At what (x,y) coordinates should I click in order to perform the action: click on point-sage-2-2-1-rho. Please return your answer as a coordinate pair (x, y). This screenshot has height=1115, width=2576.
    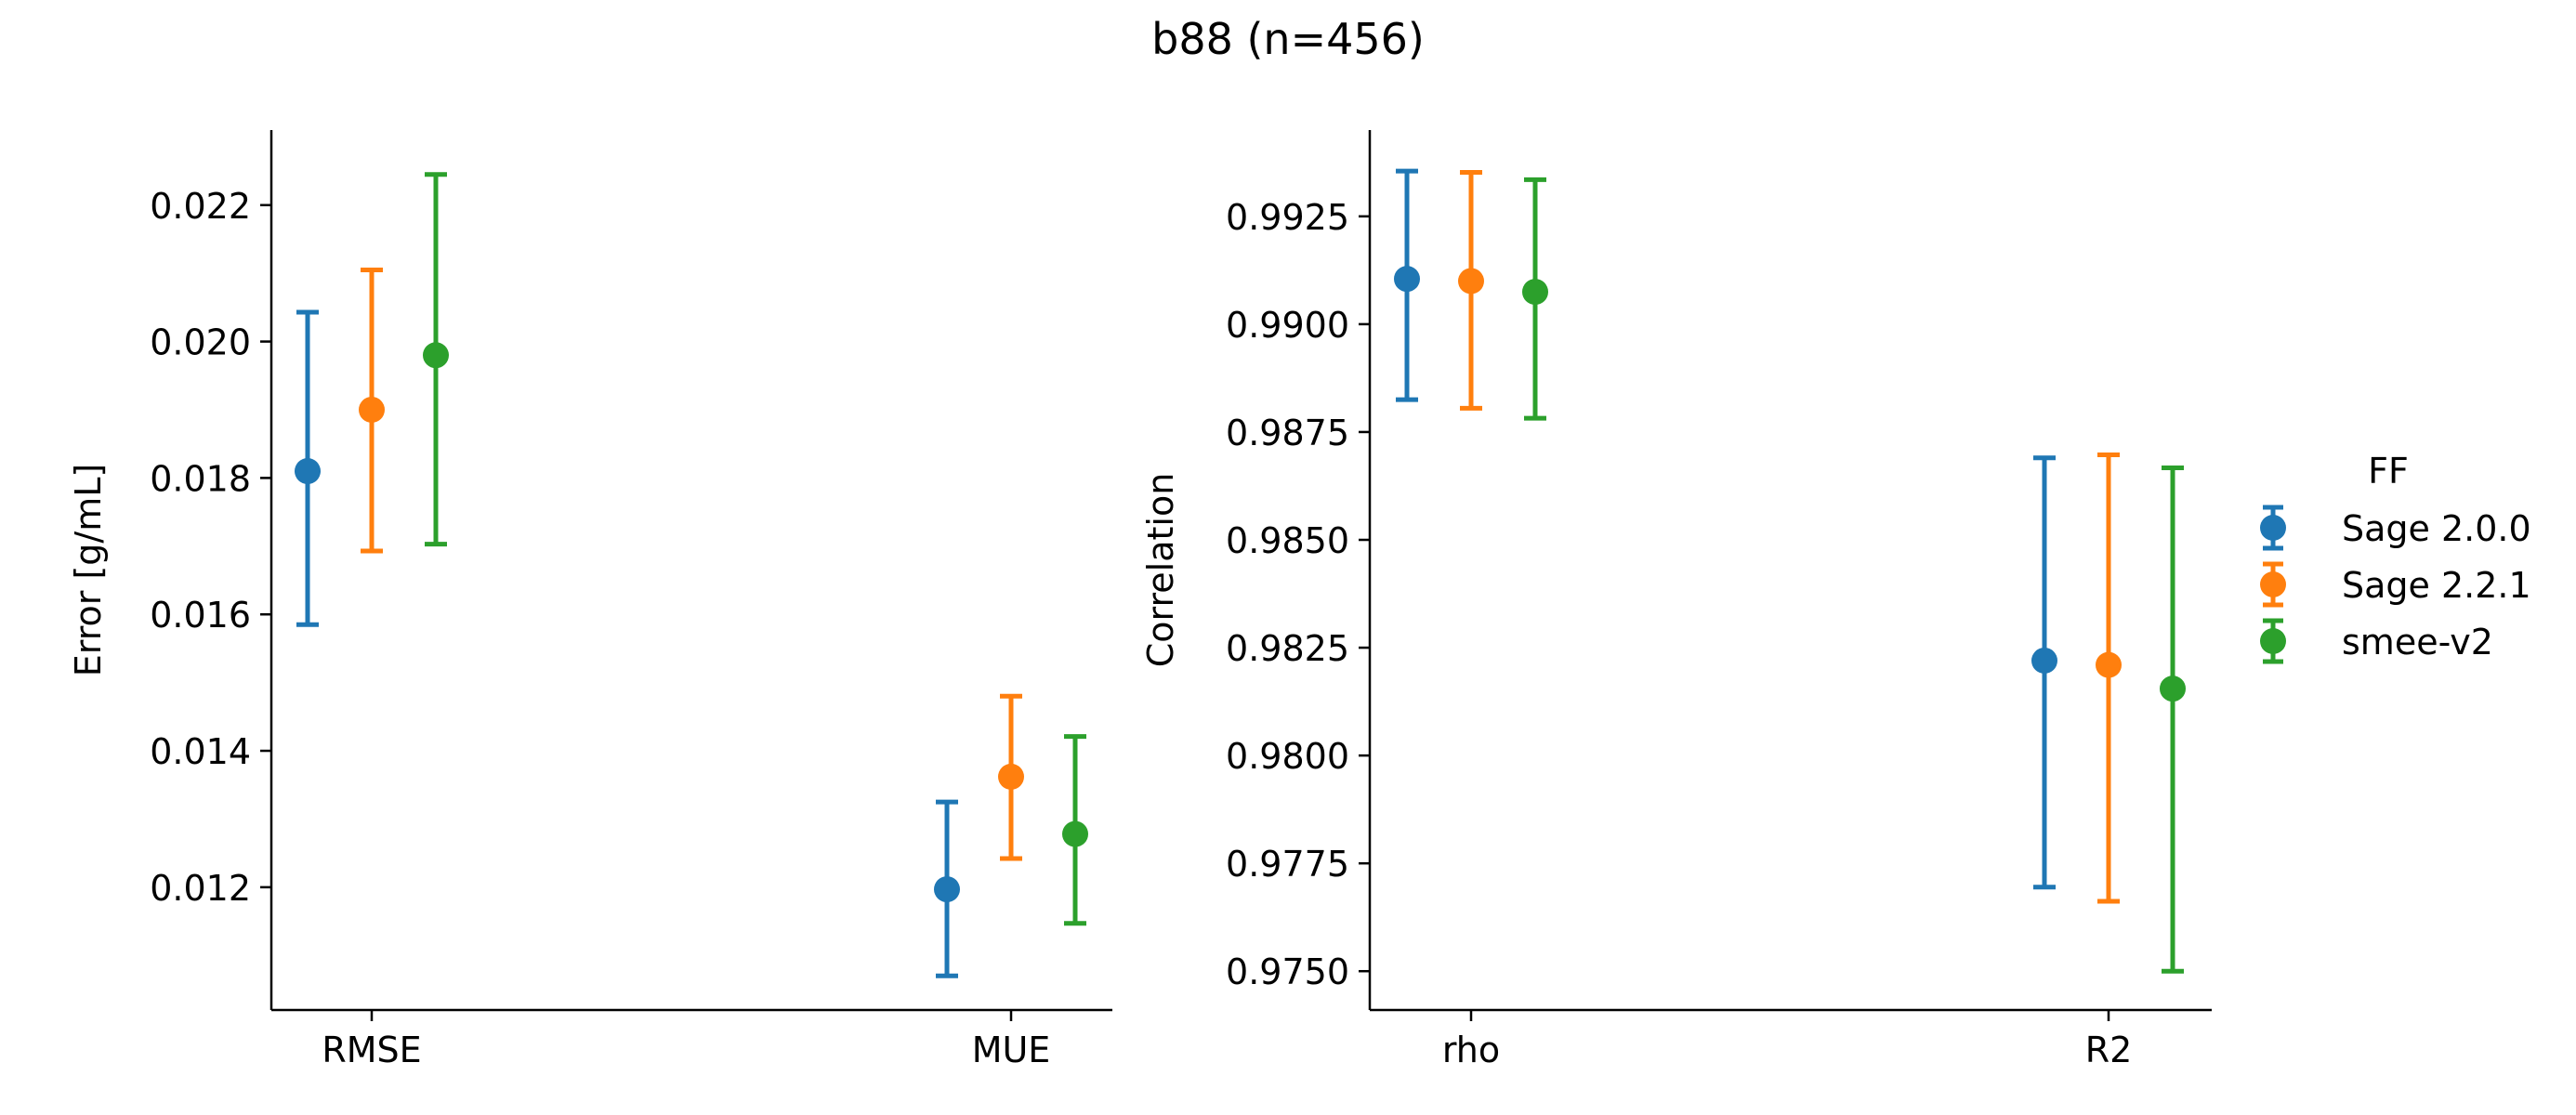
    Looking at the image, I should click on (1471, 281).